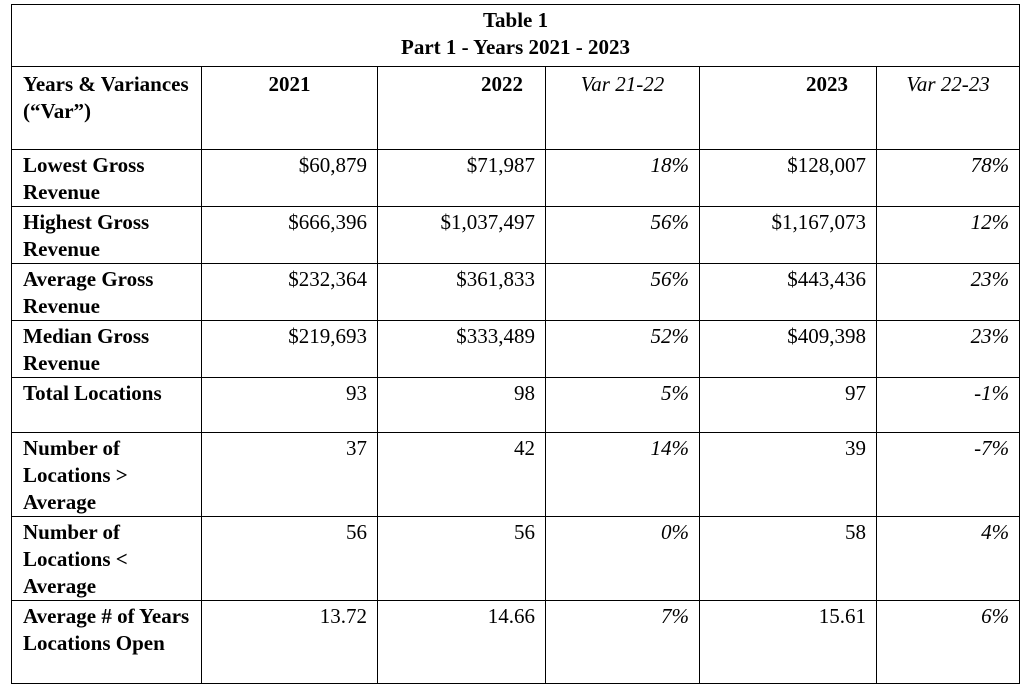 The width and height of the screenshot is (1024, 684). What do you see at coordinates (289, 235) in the screenshot?
I see `value-2021-cell: $666,396` at bounding box center [289, 235].